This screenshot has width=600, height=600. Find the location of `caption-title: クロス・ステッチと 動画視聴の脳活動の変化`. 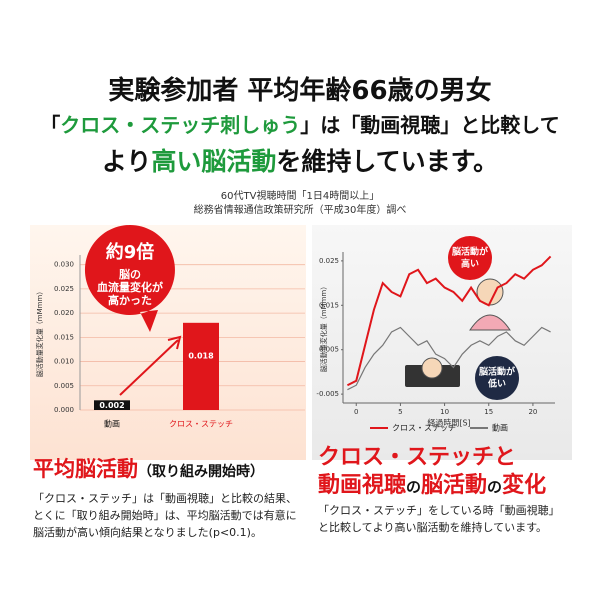

caption-title: クロス・ステッチと 動画視聴の脳活動の変化 is located at coordinates (432, 472).